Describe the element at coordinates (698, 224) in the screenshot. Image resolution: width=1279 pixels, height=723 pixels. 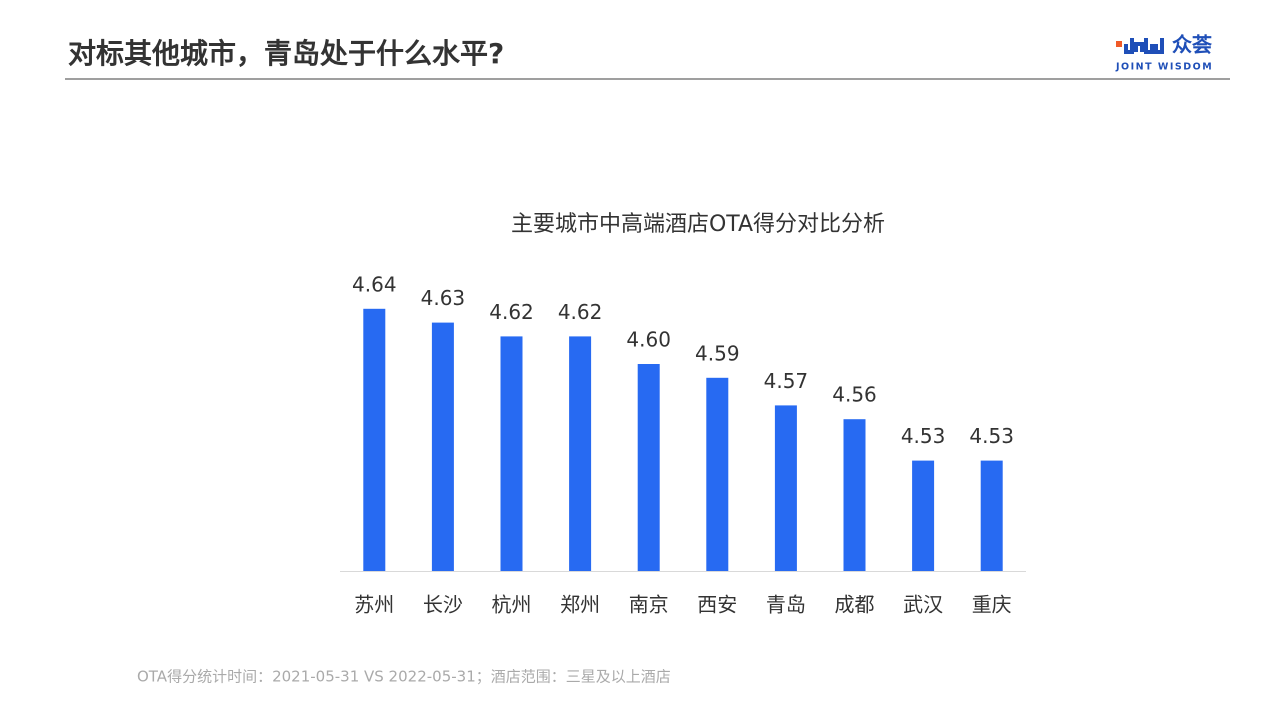
I see `chart-title: 主要城市中高端酒店OTA得分对比分析` at that location.